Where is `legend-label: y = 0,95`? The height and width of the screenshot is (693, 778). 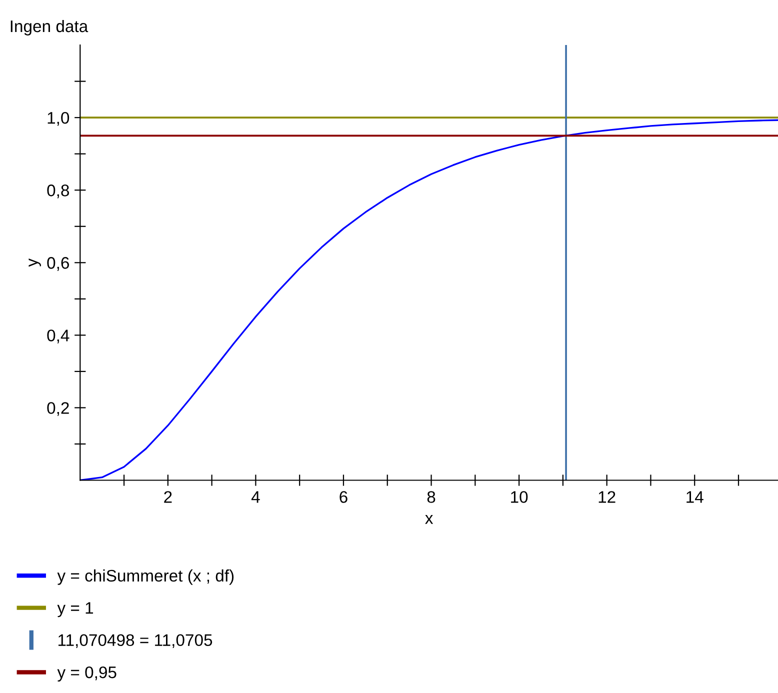
legend-label: y = 0,95 is located at coordinates (86, 674).